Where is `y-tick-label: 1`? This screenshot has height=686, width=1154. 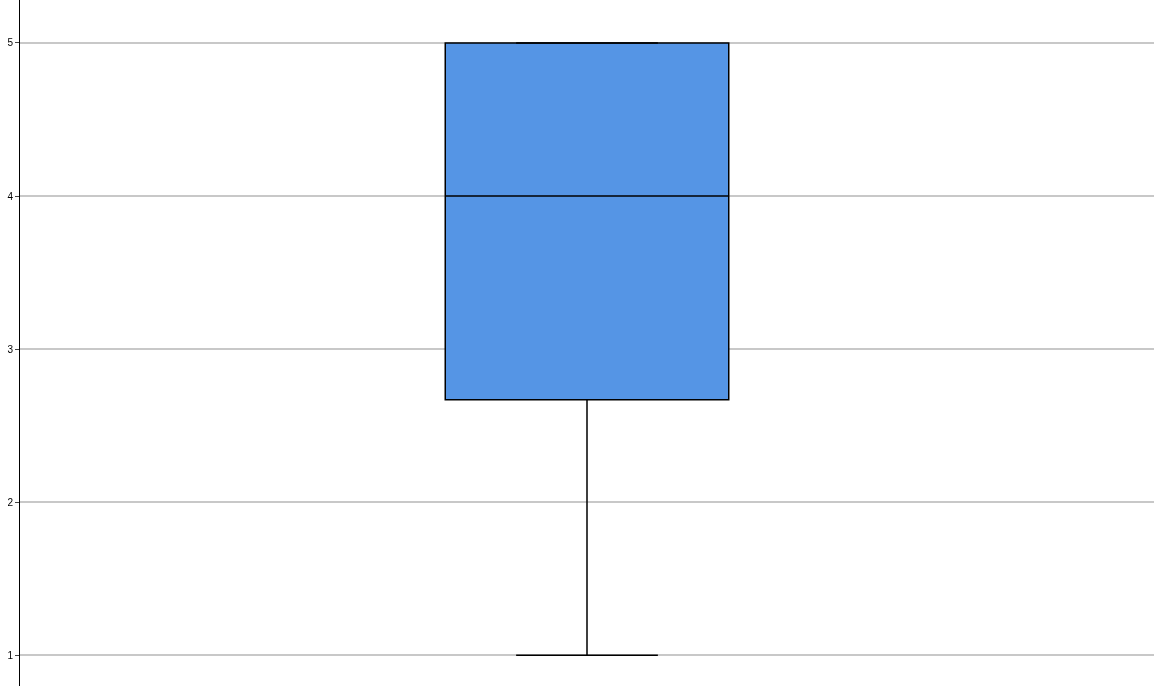 y-tick-label: 1 is located at coordinates (10, 655).